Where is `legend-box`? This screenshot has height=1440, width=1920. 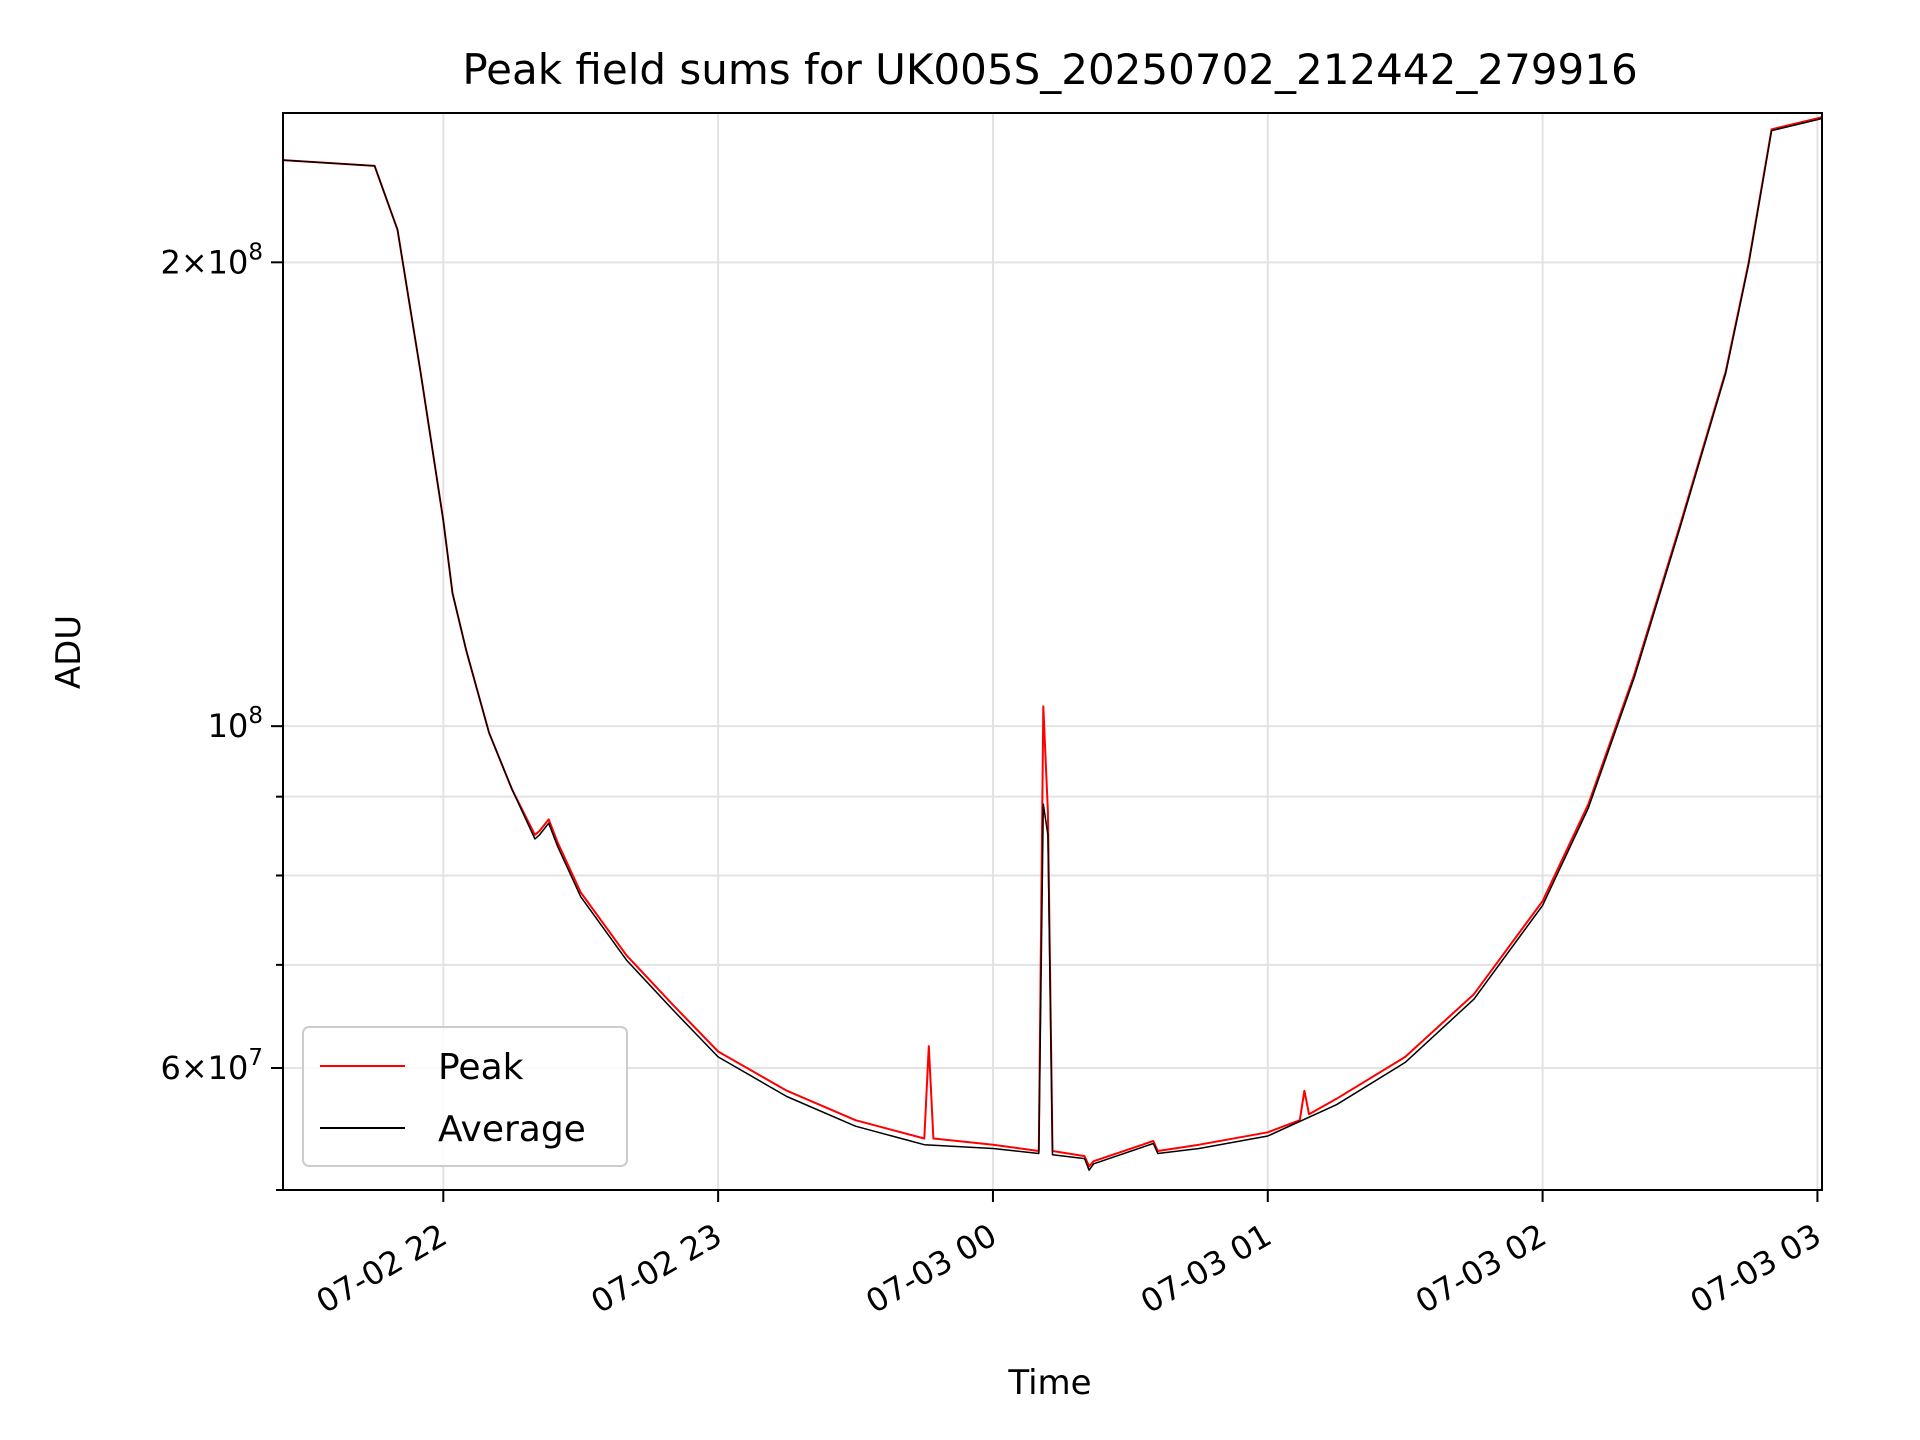
legend-box is located at coordinates (465, 1096).